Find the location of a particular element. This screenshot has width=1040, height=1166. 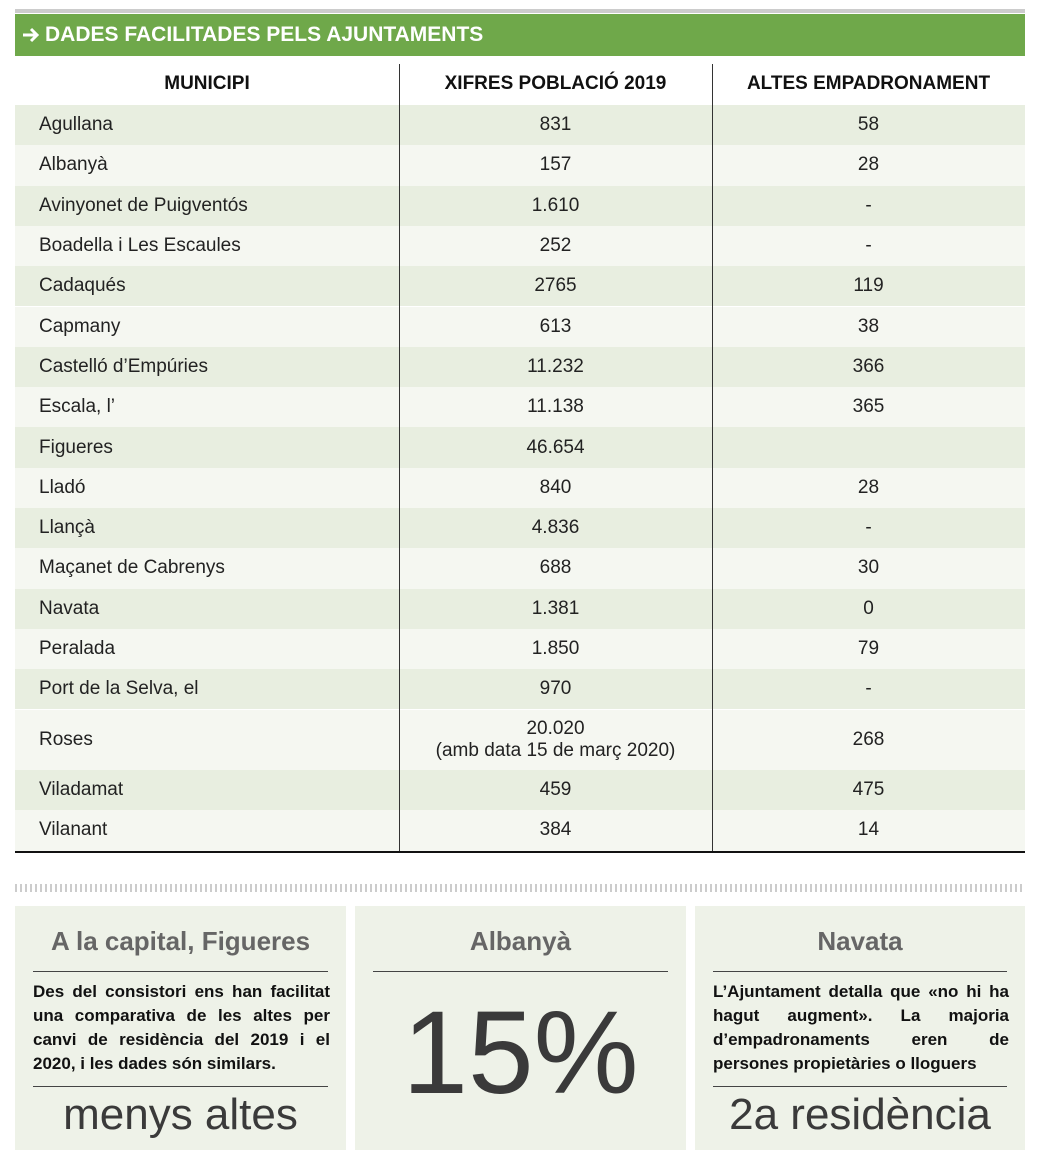

poblacio-value: 688 is located at coordinates (555, 568).